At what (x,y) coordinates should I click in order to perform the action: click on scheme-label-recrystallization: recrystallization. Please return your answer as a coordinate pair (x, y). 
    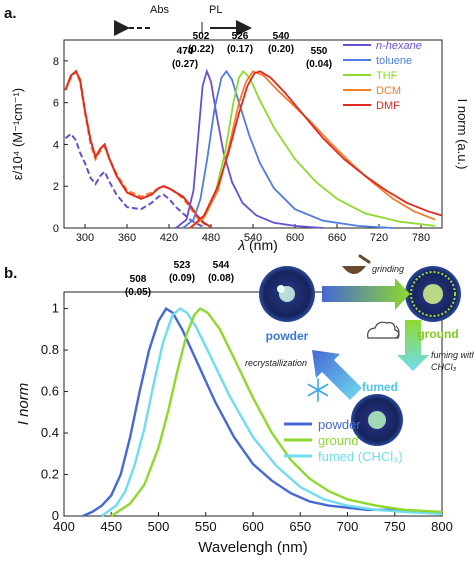
    Looking at the image, I should click on (276, 363).